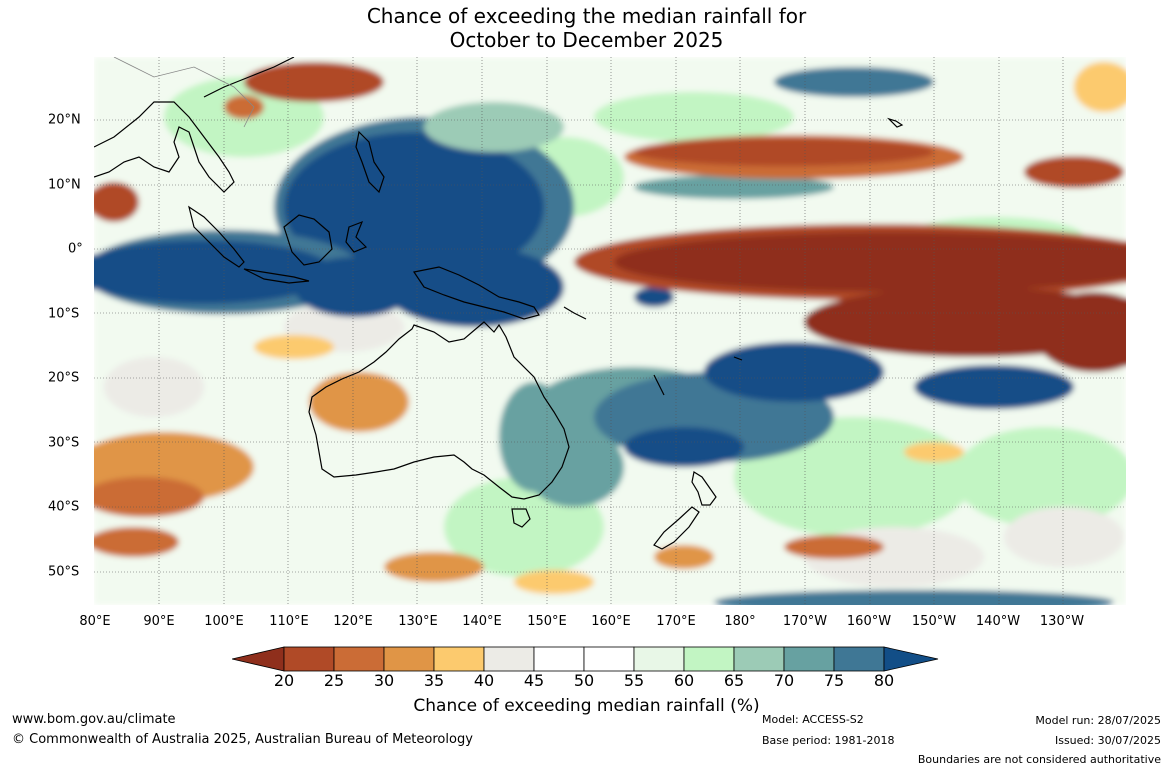 This screenshot has height=770, width=1173. Describe the element at coordinates (75, 249) in the screenshot. I see `lat-label: 0°` at that location.